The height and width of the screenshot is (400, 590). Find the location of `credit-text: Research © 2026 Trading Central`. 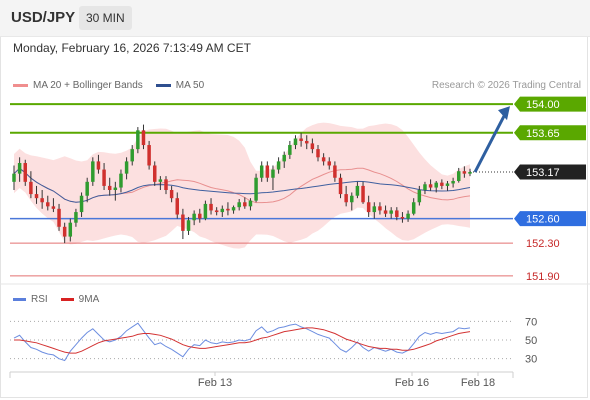

credit-text: Research © 2026 Trading Central is located at coordinates (506, 85).